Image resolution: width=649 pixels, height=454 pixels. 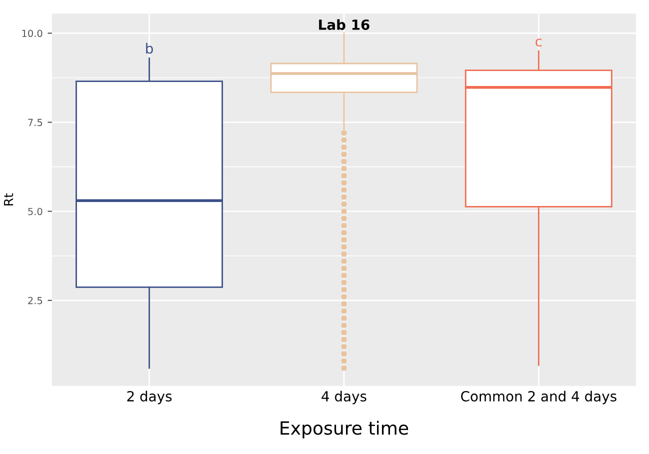 I want to click on y-axis-title: Rt, so click(x=9, y=199).